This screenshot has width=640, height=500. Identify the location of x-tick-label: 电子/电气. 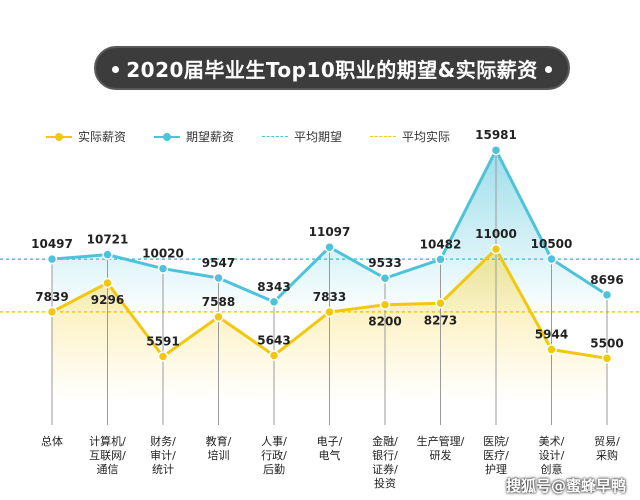
(330, 448).